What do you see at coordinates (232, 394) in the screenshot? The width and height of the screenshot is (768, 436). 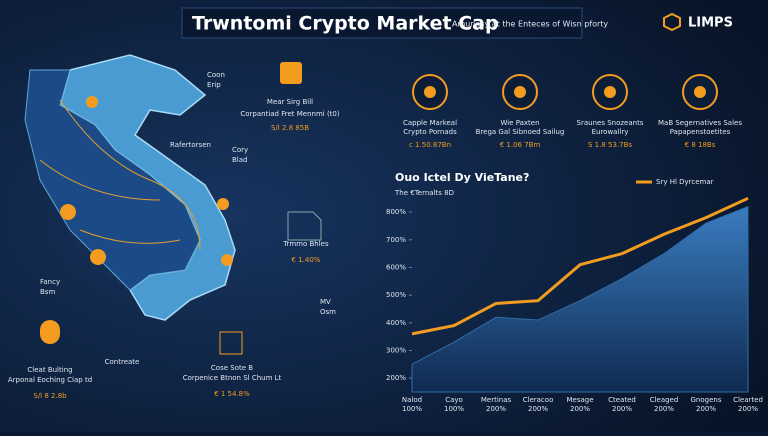 I see `map-value: € 1 54.8%` at bounding box center [232, 394].